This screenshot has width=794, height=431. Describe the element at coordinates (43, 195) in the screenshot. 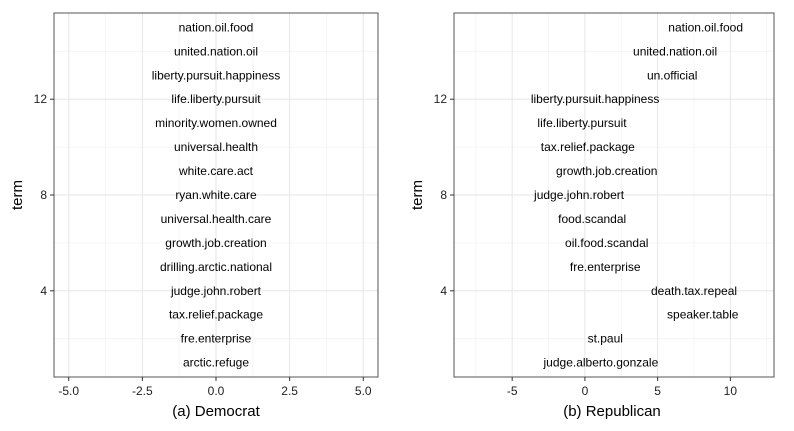

I see `dem-y-tick-label: 8` at that location.